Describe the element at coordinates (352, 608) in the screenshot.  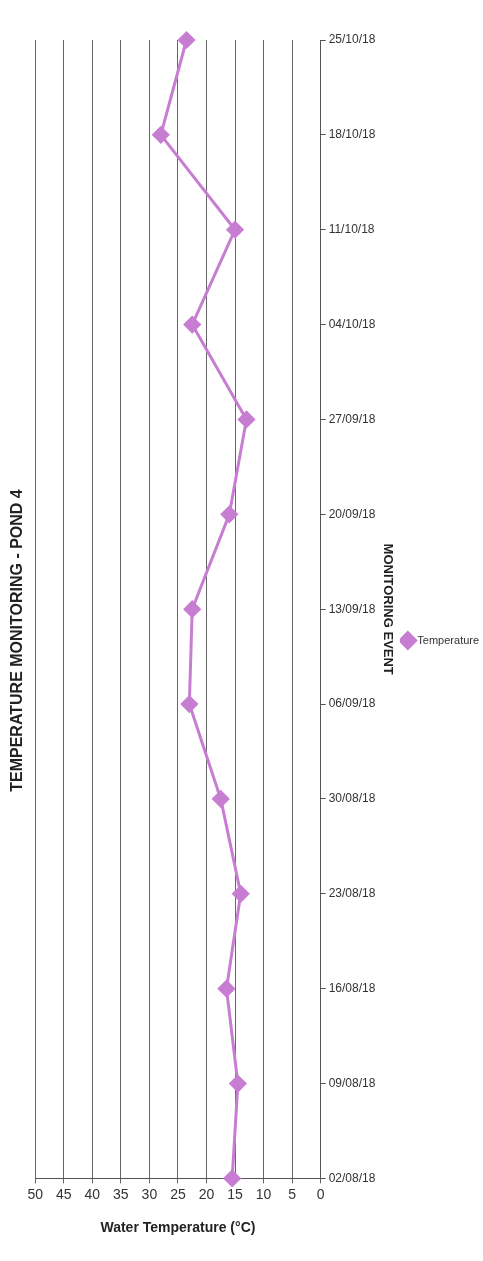
I see `y-tick-label: 13/09/18` at that location.